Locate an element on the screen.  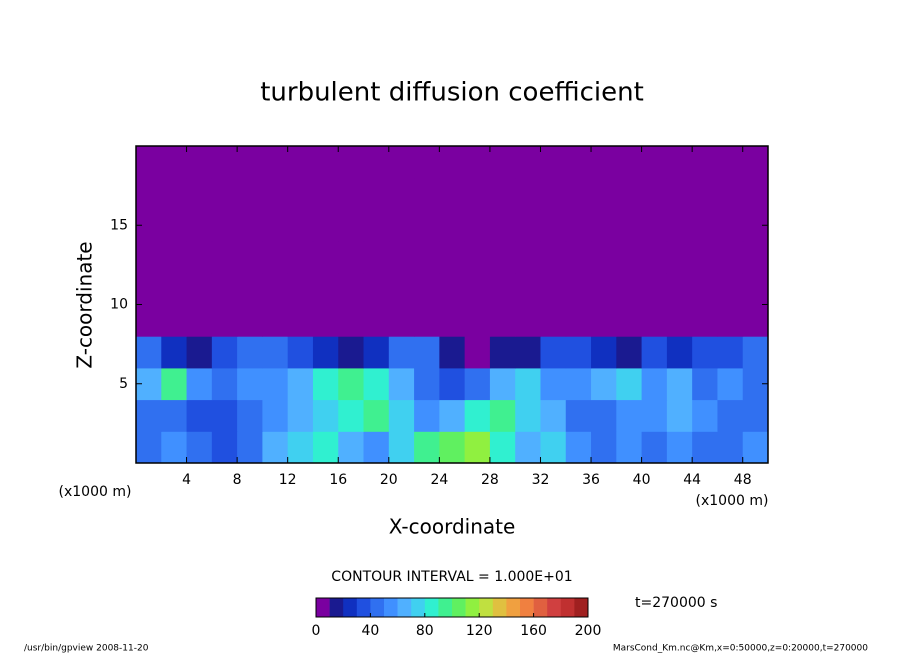
colorbar-tick-label: 200 is located at coordinates (588, 631).